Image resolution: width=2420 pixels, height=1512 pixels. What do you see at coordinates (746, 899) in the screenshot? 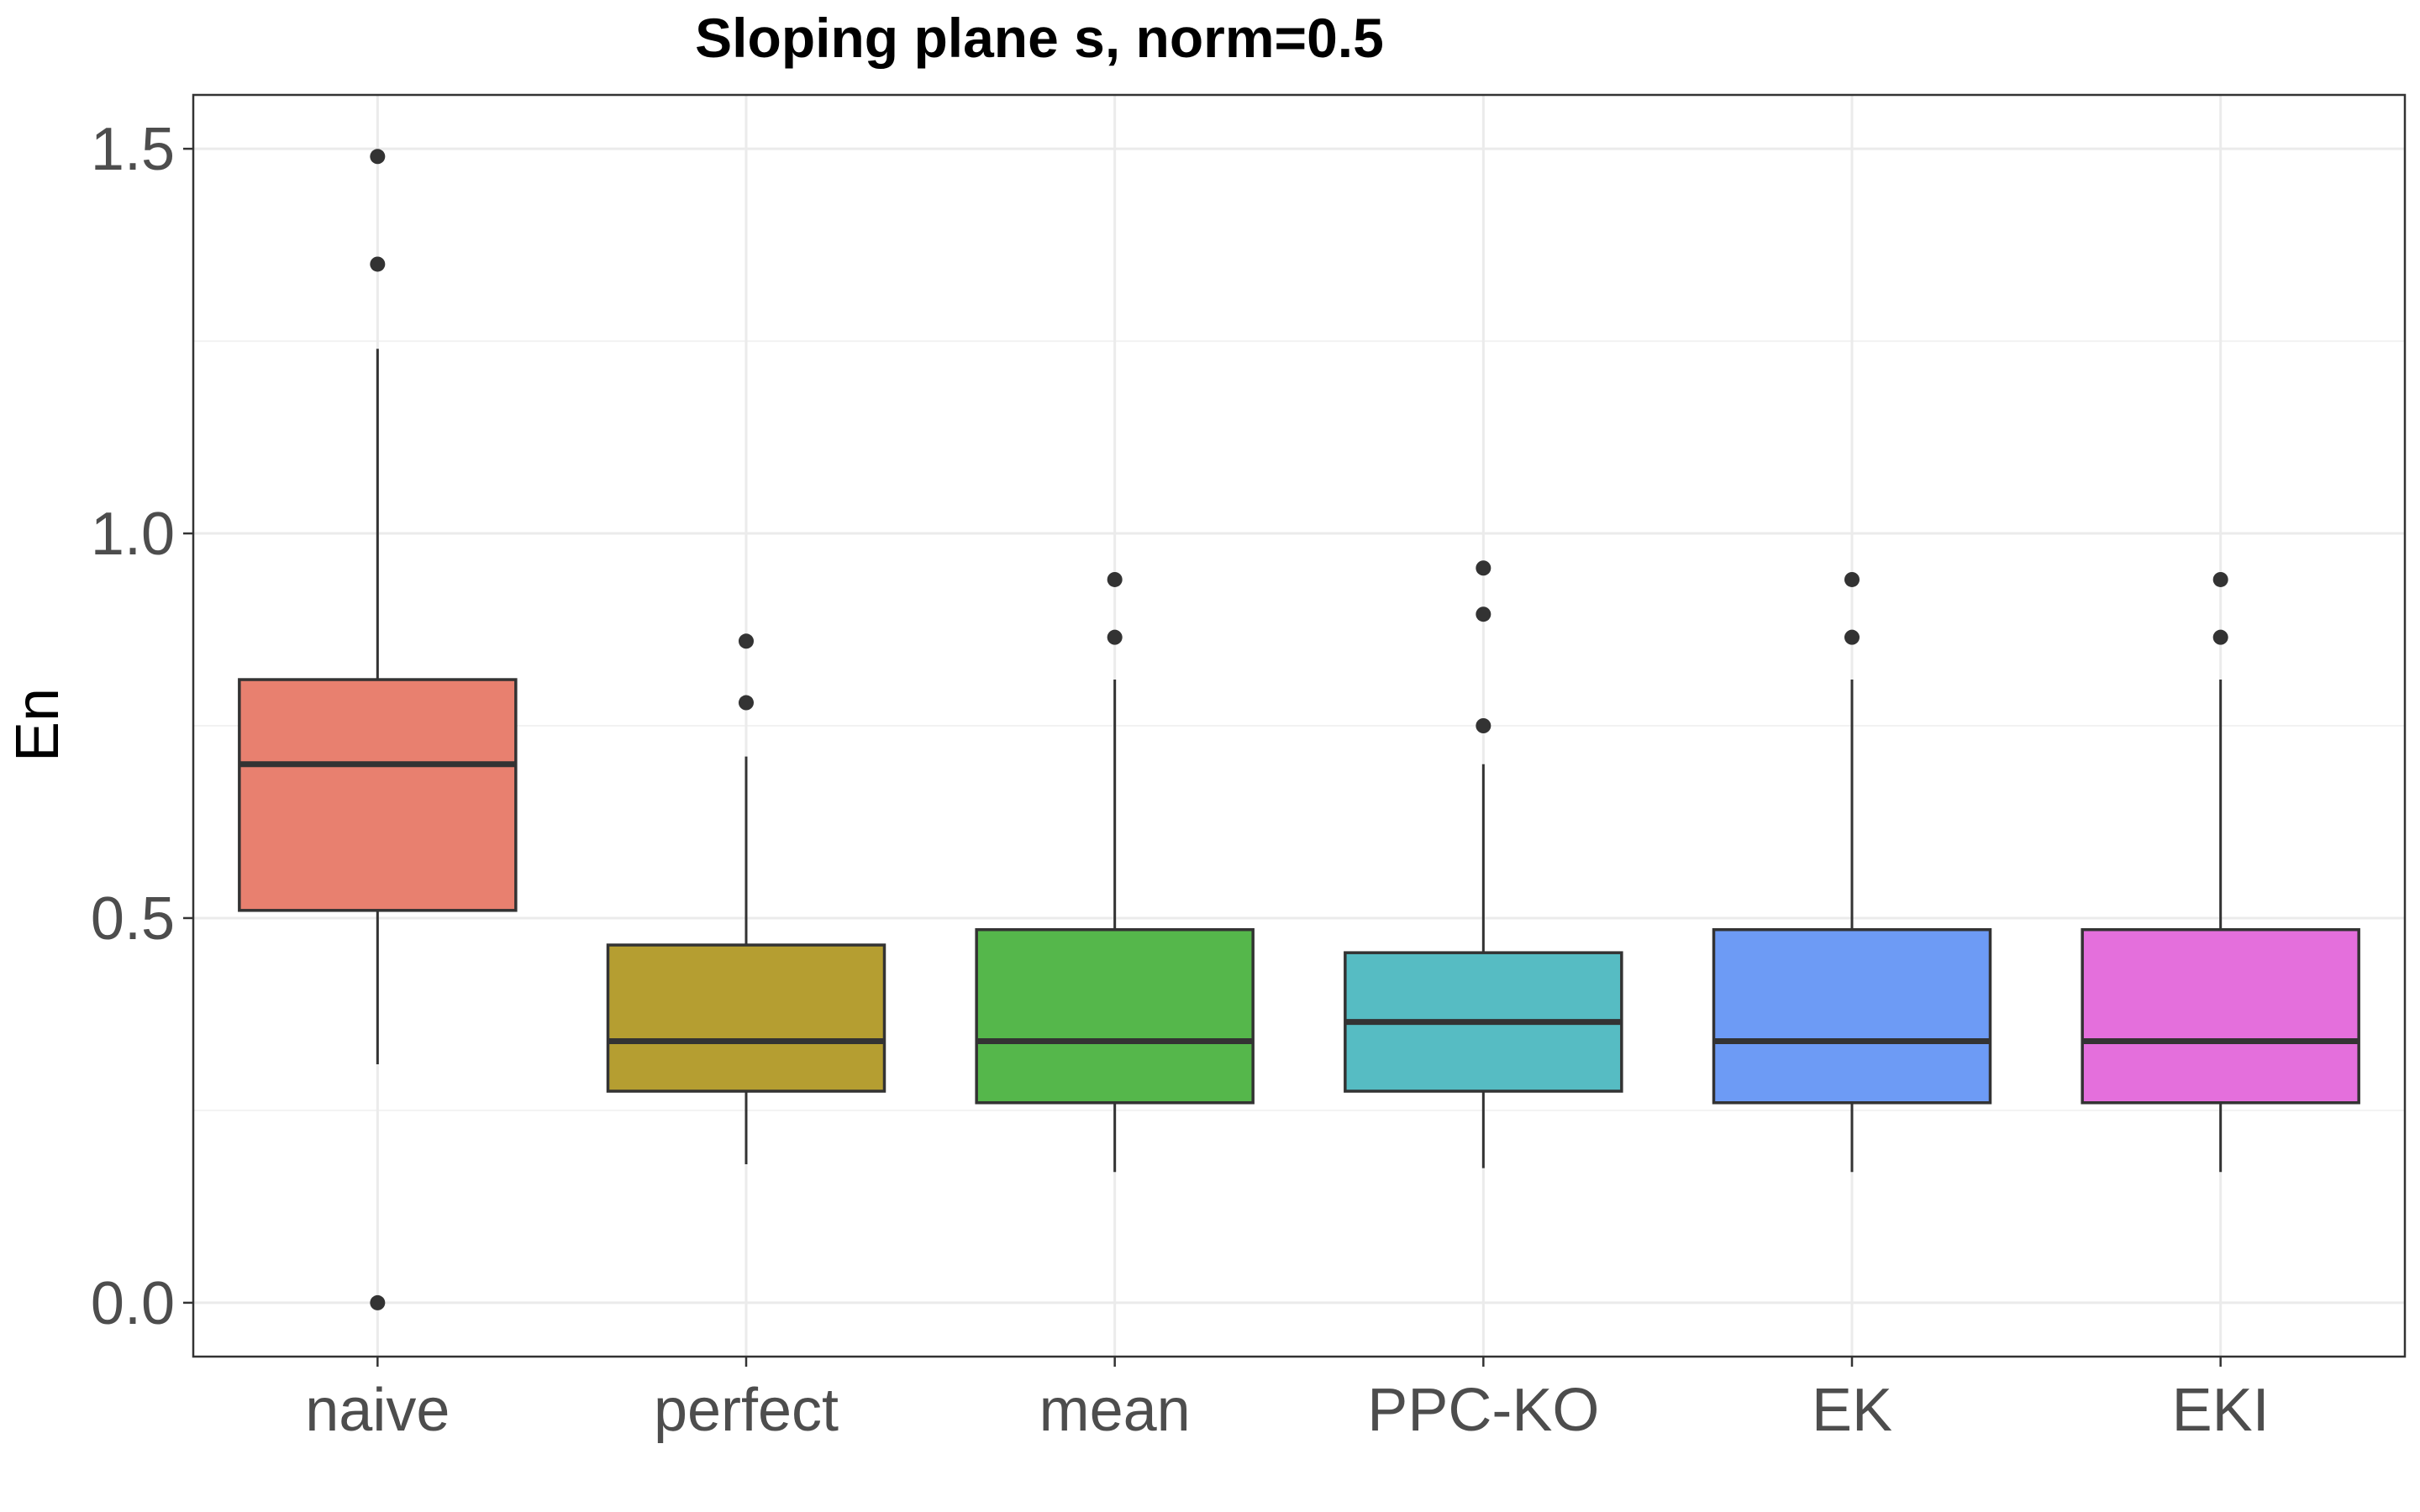
I see `box-perfect` at bounding box center [746, 899].